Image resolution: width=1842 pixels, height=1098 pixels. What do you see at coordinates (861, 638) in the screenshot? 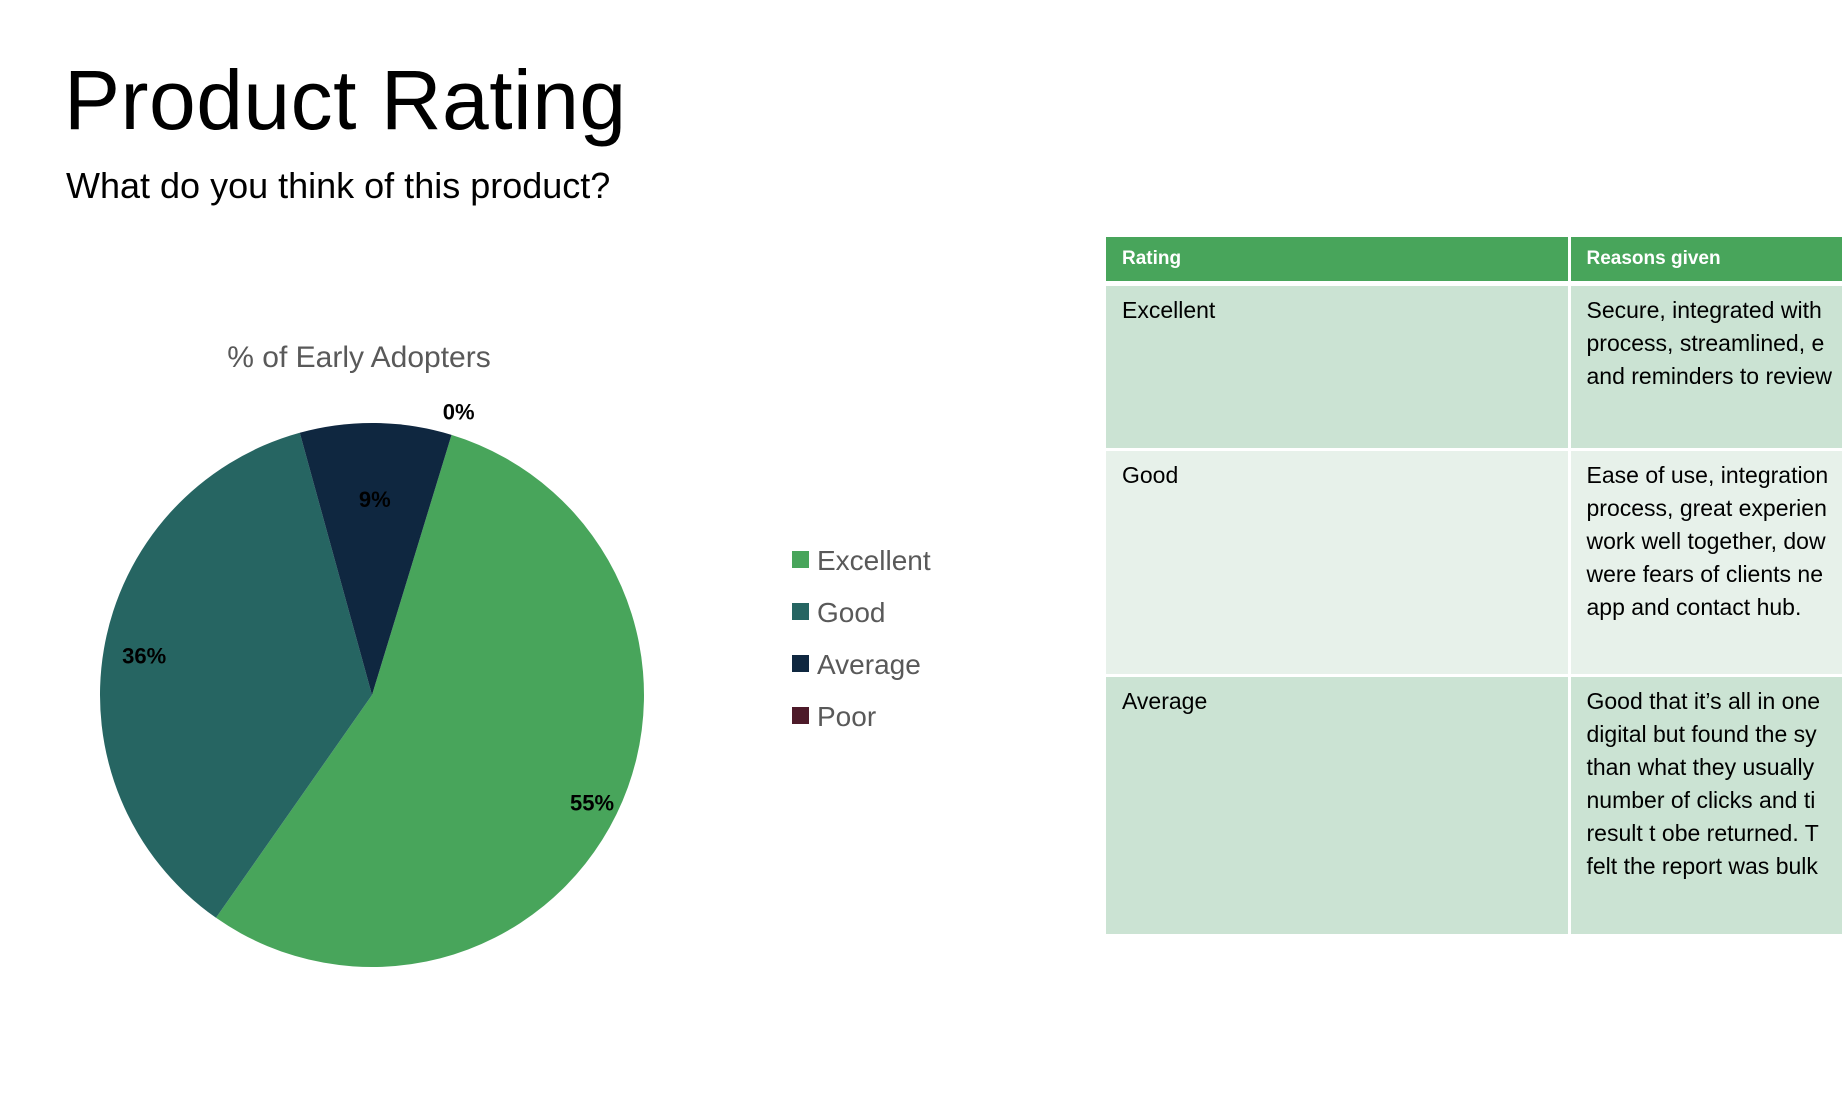
I see `chart-legend: Excellent Good Average Poor` at bounding box center [861, 638].